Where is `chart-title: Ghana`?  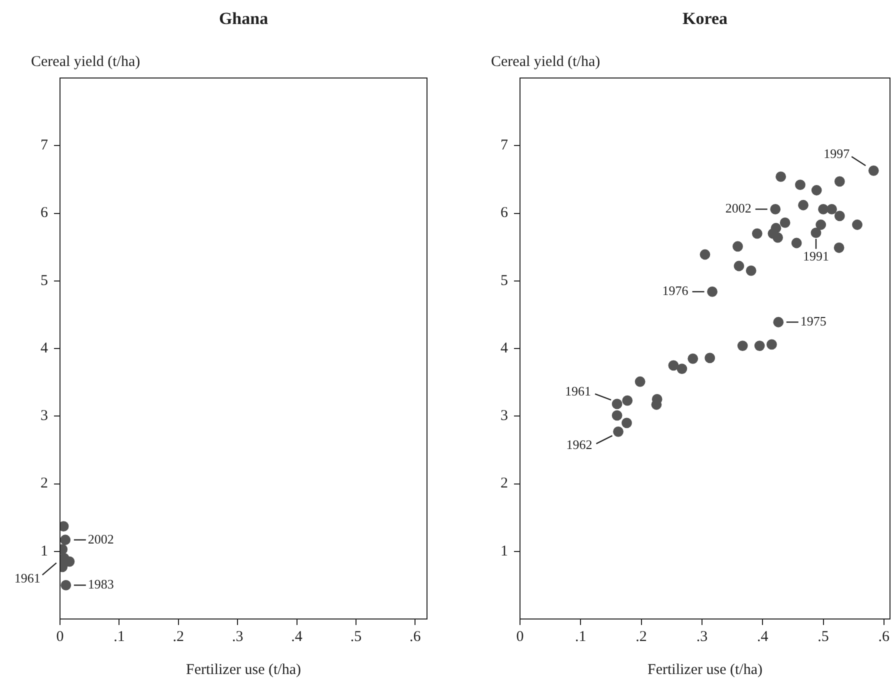
chart-title: Ghana is located at coordinates (243, 18).